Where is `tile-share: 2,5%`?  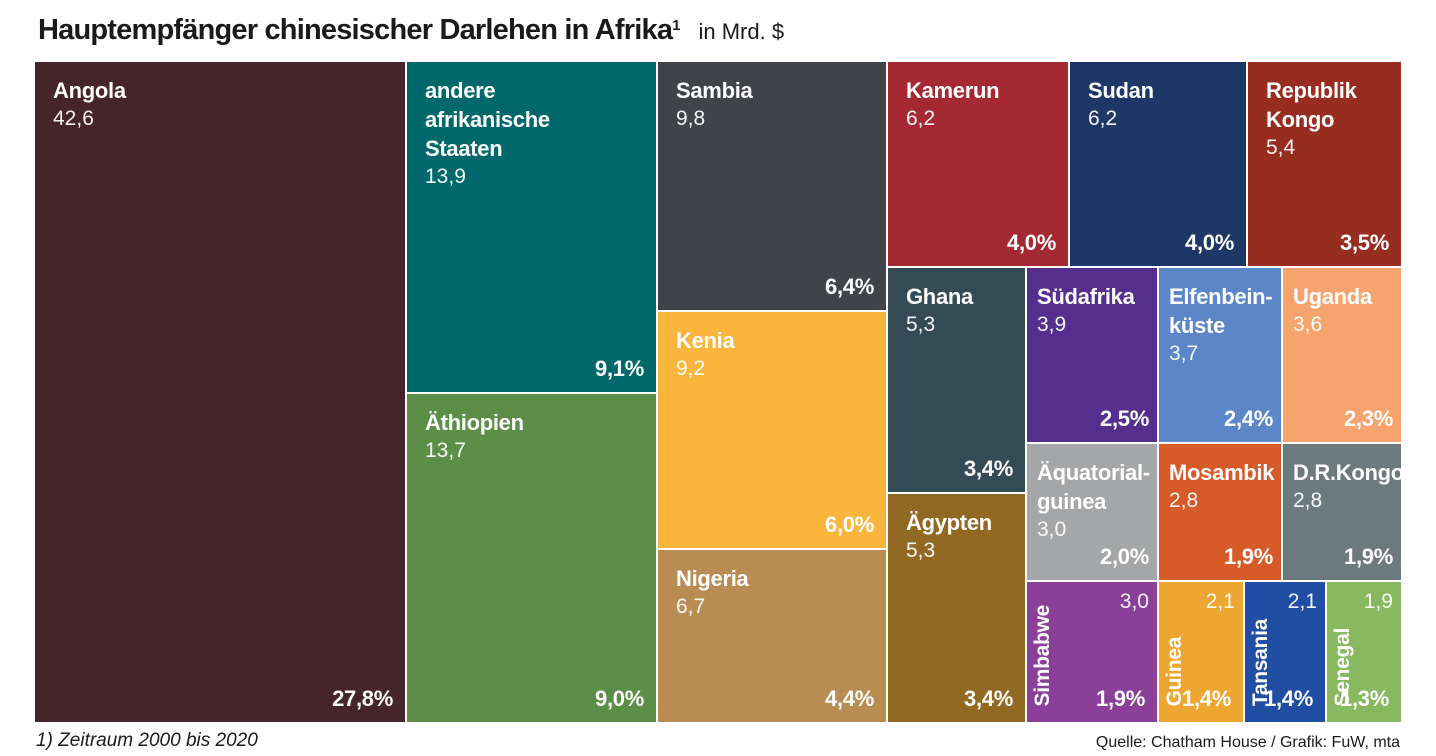 tile-share: 2,5% is located at coordinates (1124, 418).